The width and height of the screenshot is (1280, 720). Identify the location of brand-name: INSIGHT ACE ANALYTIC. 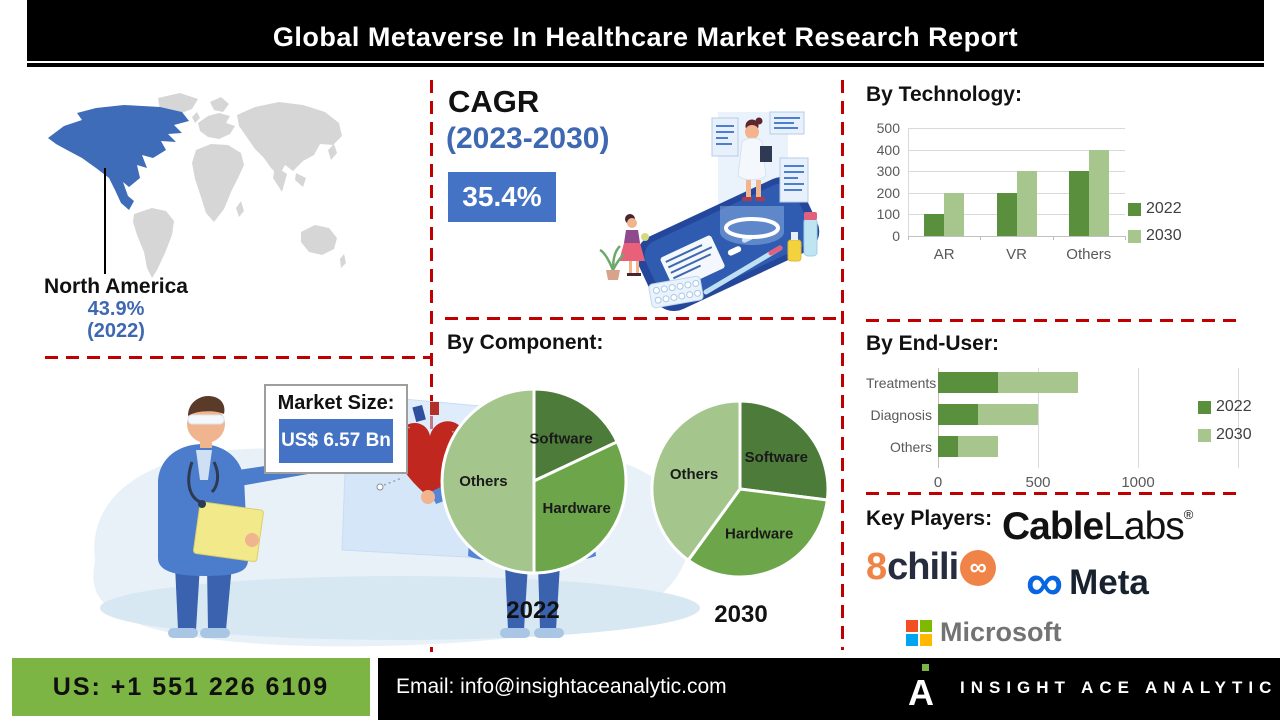
(1119, 687).